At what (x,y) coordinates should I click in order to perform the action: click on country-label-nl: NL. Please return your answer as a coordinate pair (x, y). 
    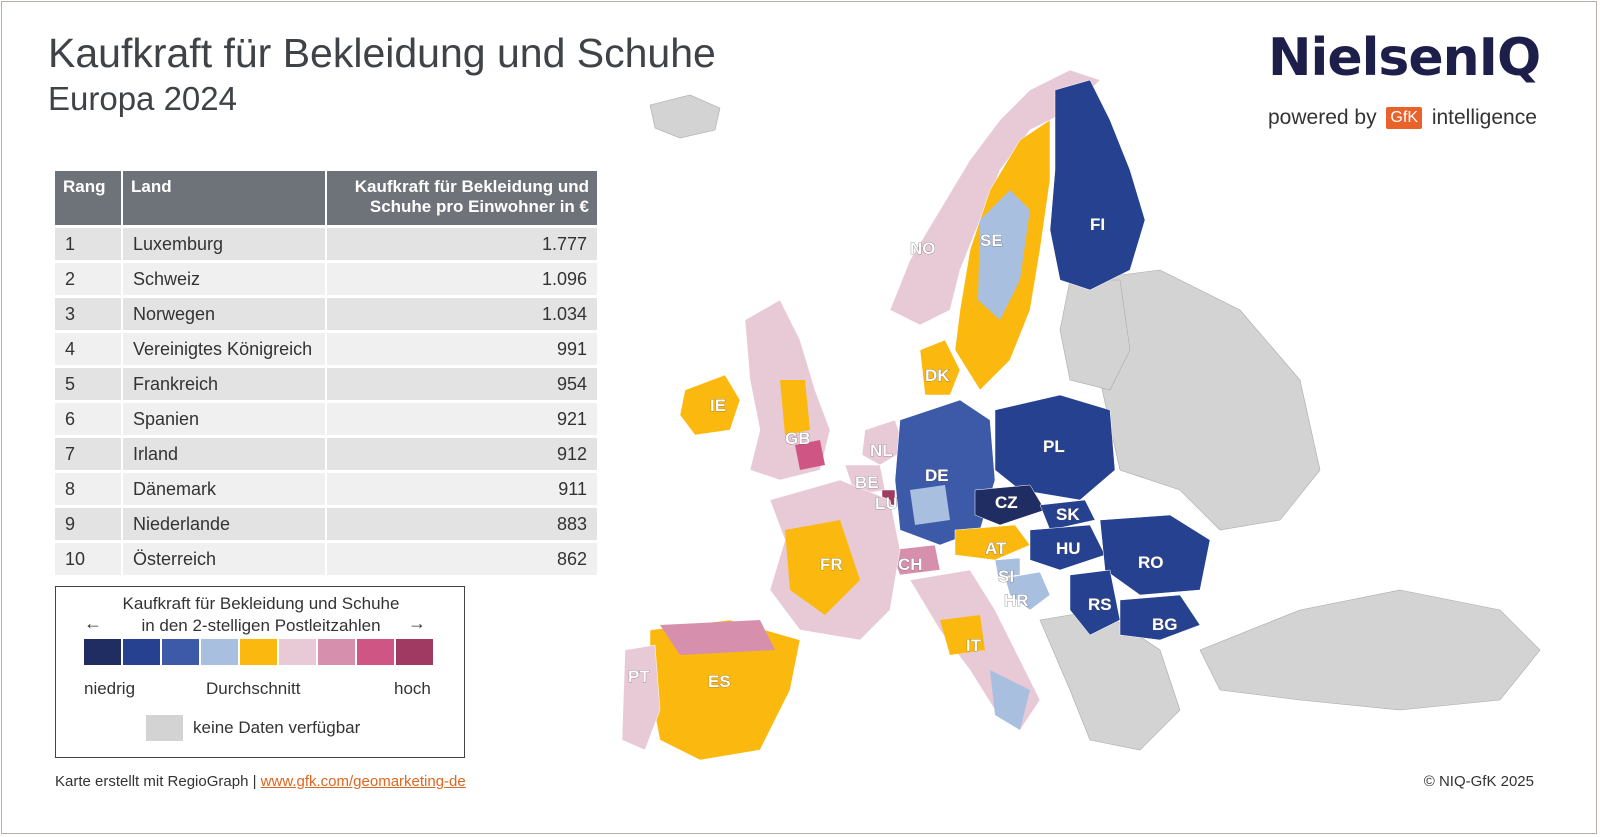
    Looking at the image, I should click on (881, 450).